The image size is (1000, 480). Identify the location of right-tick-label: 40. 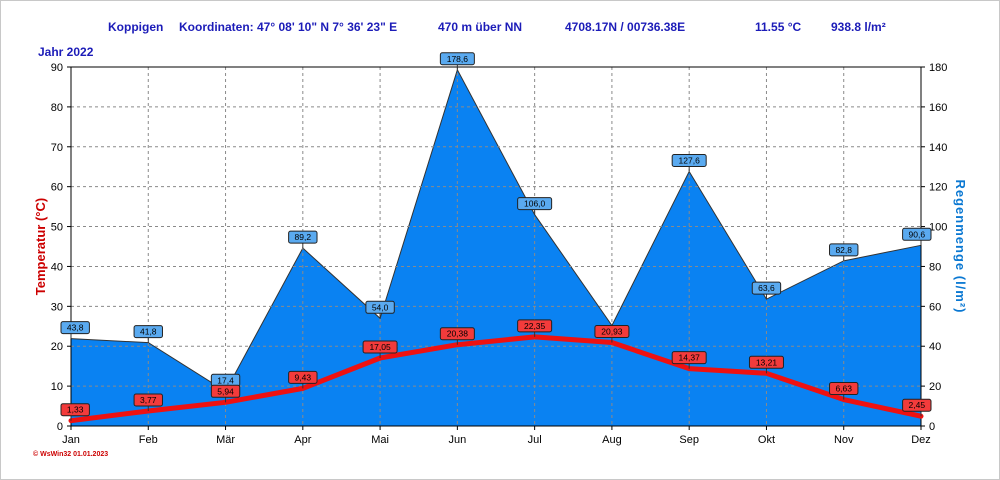
(935, 347).